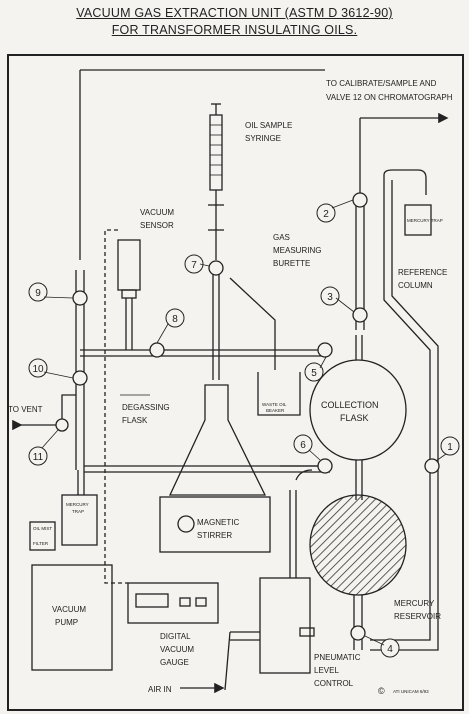 The height and width of the screenshot is (714, 469). Describe the element at coordinates (217, 440) in the screenshot. I see `degassing-flask` at that location.